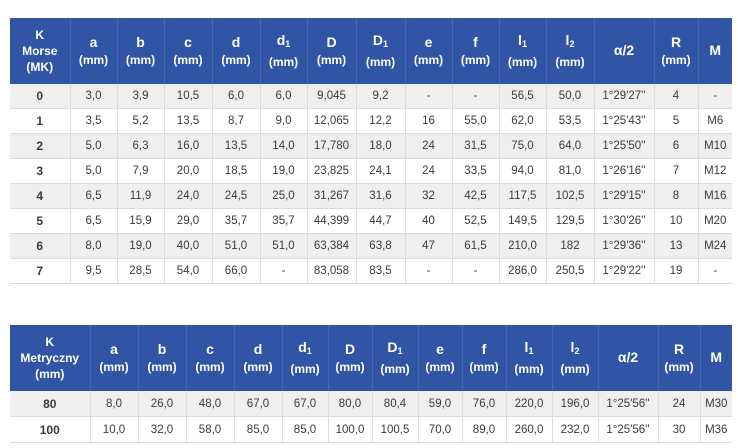  What do you see at coordinates (332, 196) in the screenshot?
I see `table-cell: 31,267` at bounding box center [332, 196].